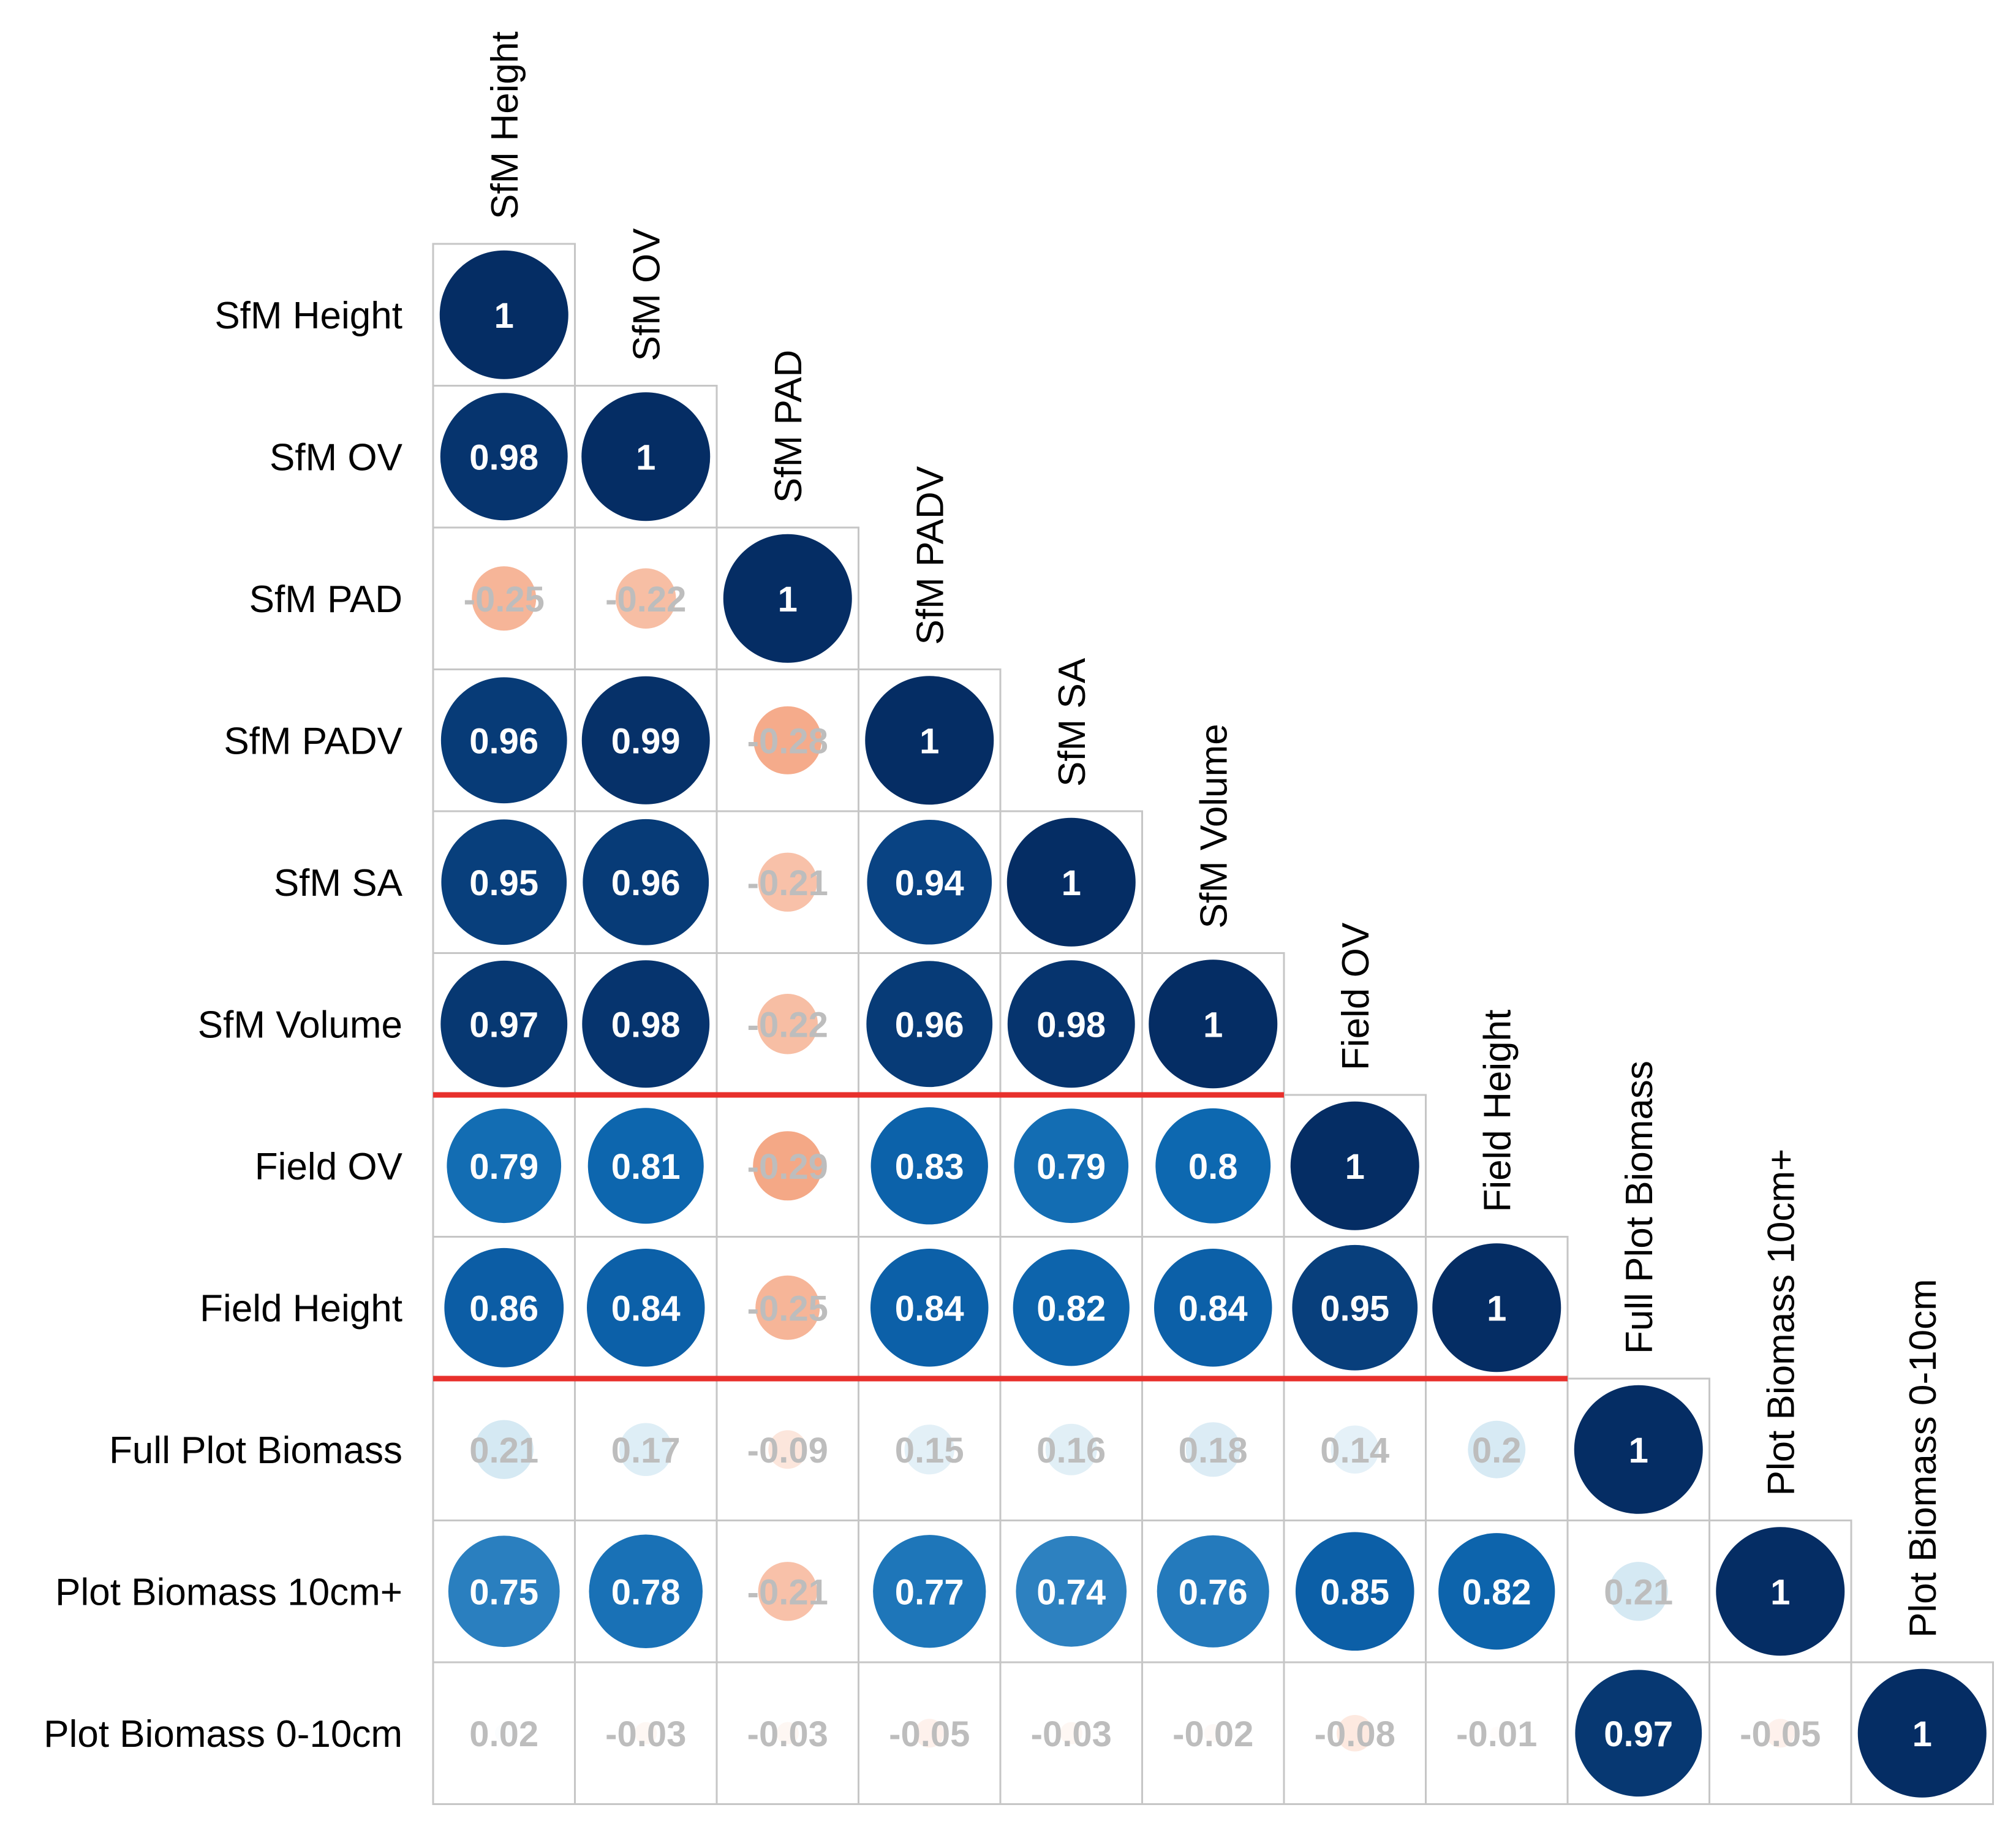 This screenshot has height=1832, width=2016. I want to click on corr-value-10-6: -0.08, so click(1355, 1734).